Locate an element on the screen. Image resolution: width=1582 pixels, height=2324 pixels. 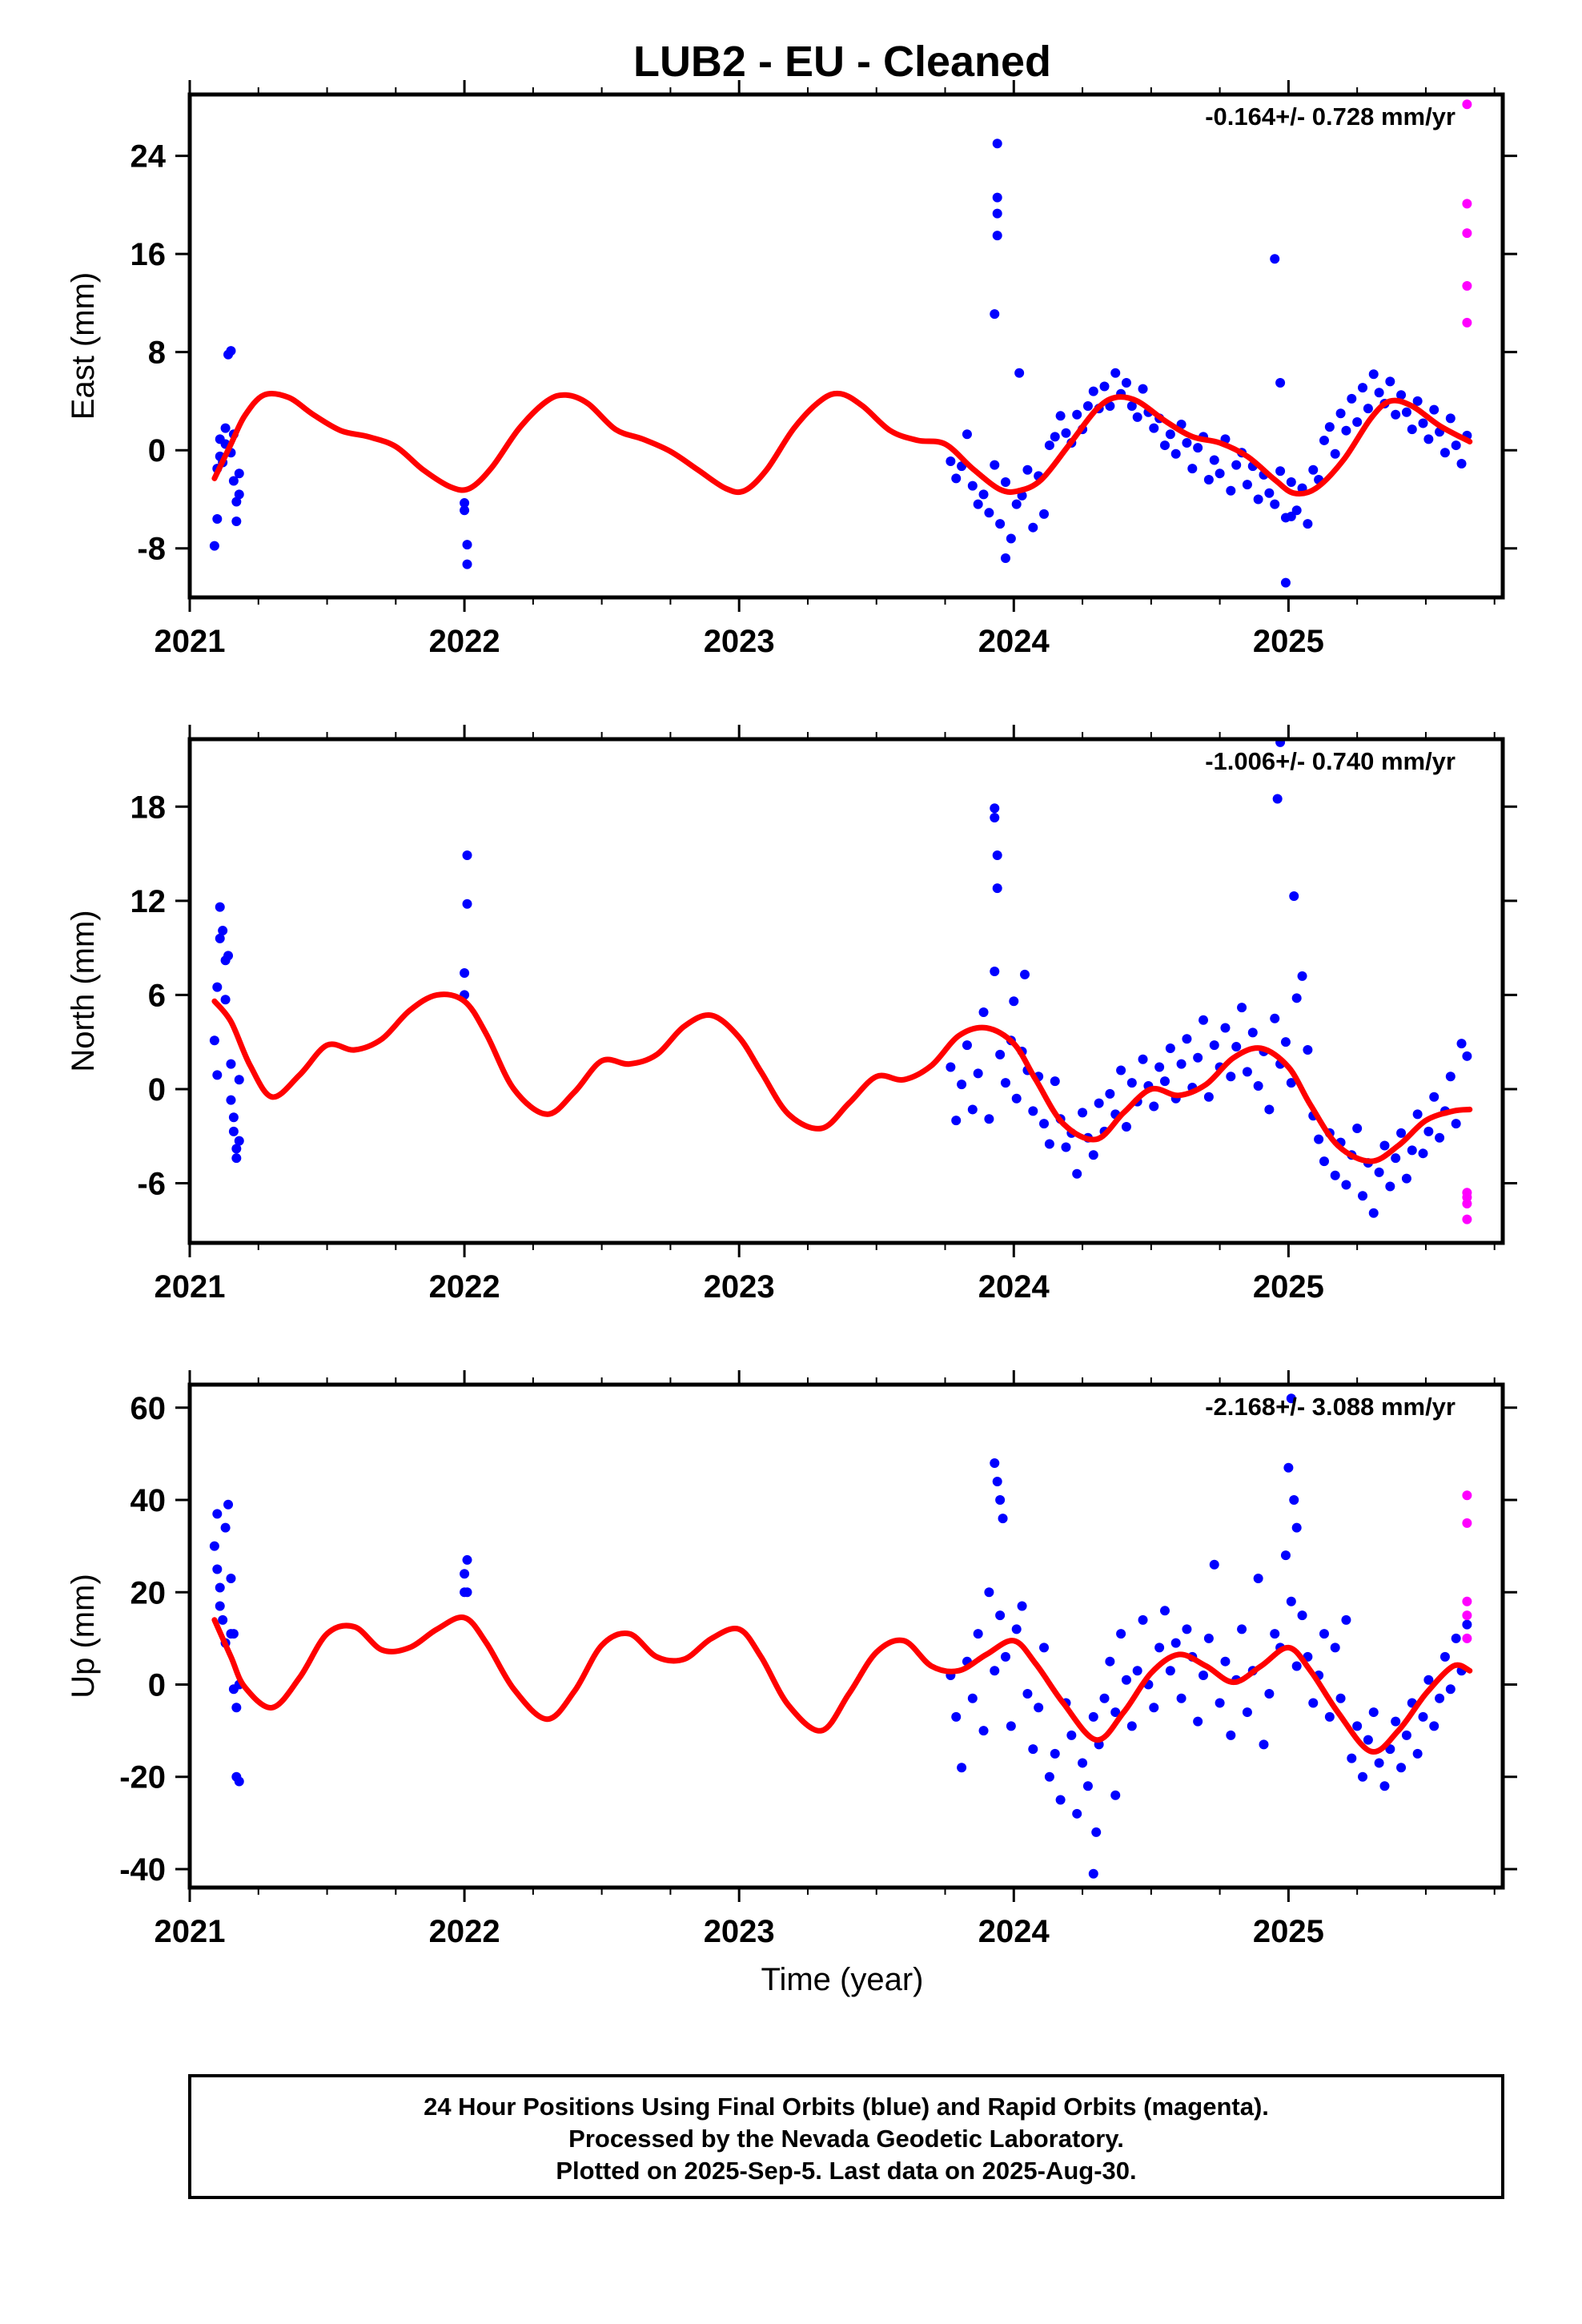
up-rapid-orbit-point is located at coordinates (1467, 1615).